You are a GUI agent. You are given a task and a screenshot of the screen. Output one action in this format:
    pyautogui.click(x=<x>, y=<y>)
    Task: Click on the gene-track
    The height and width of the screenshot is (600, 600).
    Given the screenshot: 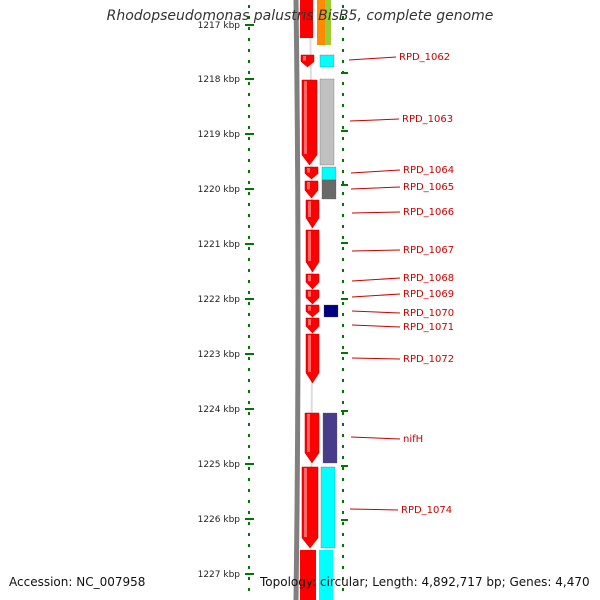 What is the action you would take?
    pyautogui.click(x=319, y=301)
    